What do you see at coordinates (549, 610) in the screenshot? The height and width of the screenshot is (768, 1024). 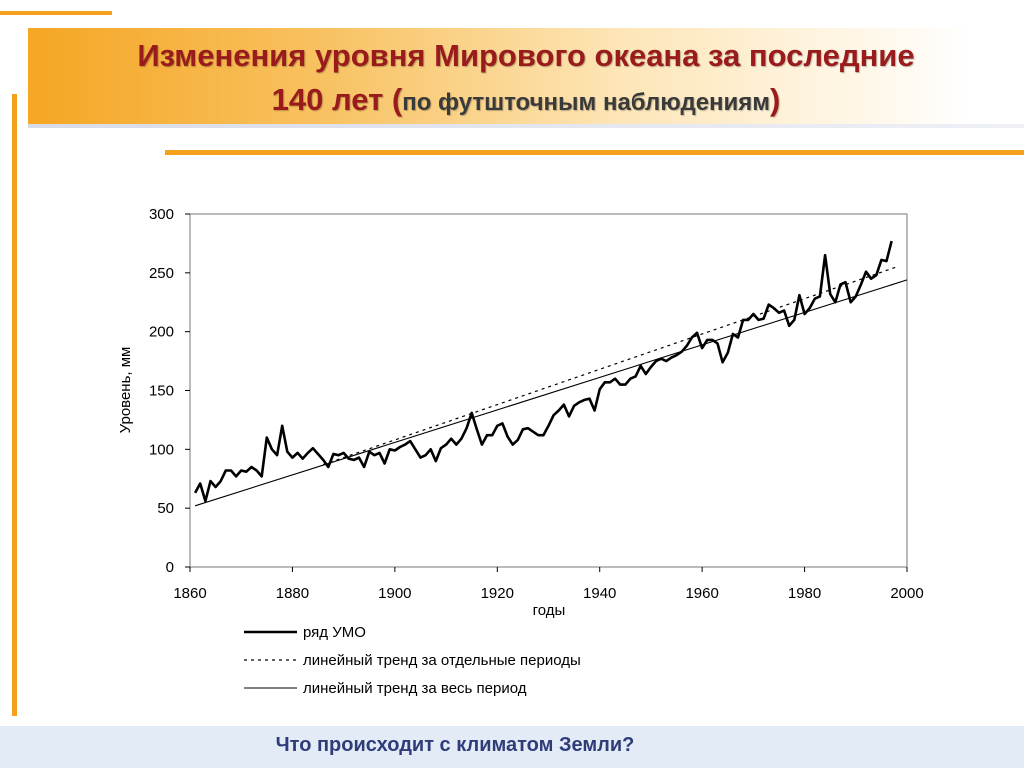 I see `x-axis-label: годы` at bounding box center [549, 610].